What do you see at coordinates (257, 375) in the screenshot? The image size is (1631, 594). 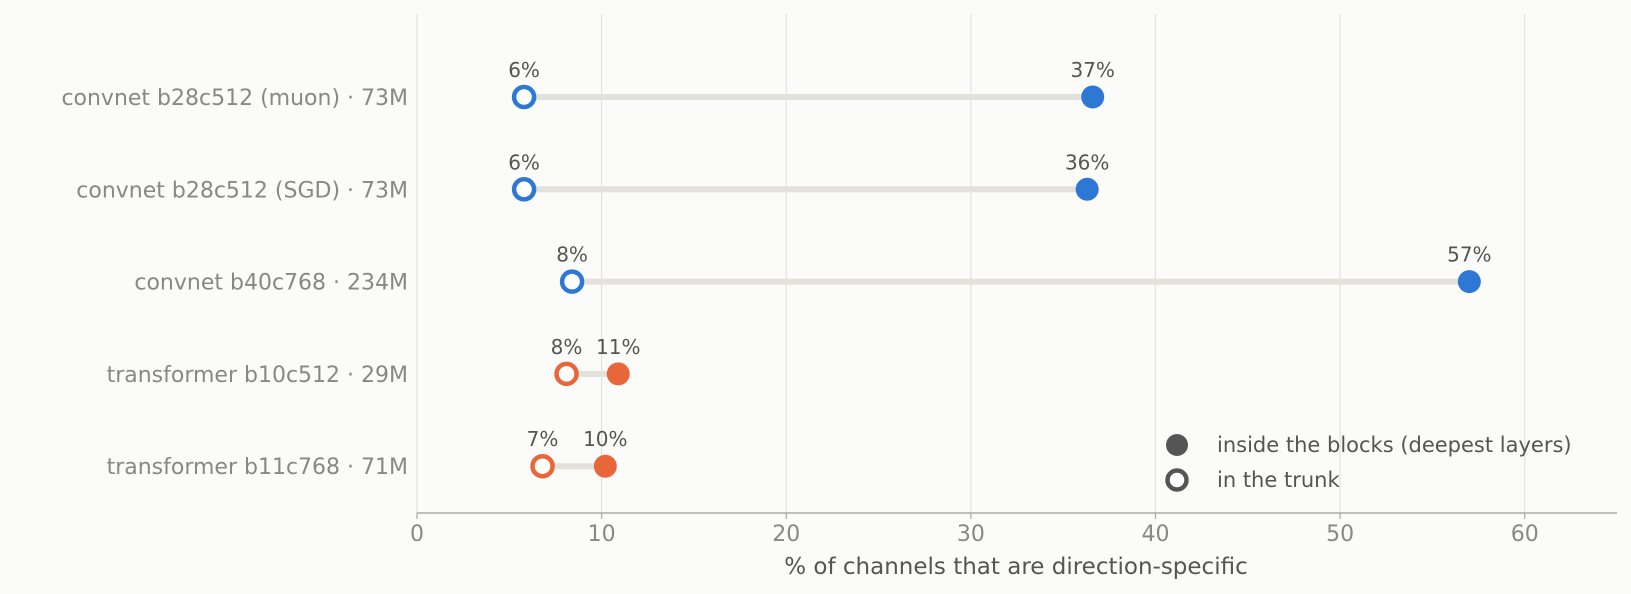 I see `category-label: transformer b10c512 · 29M` at bounding box center [257, 375].